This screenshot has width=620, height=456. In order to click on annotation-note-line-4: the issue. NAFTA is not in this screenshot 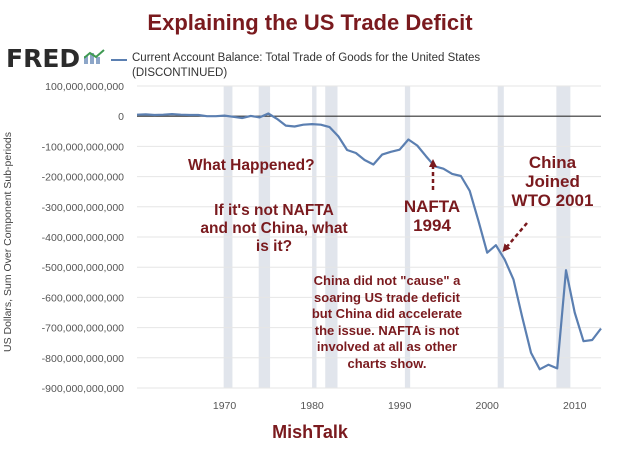, I will do `click(387, 330)`.